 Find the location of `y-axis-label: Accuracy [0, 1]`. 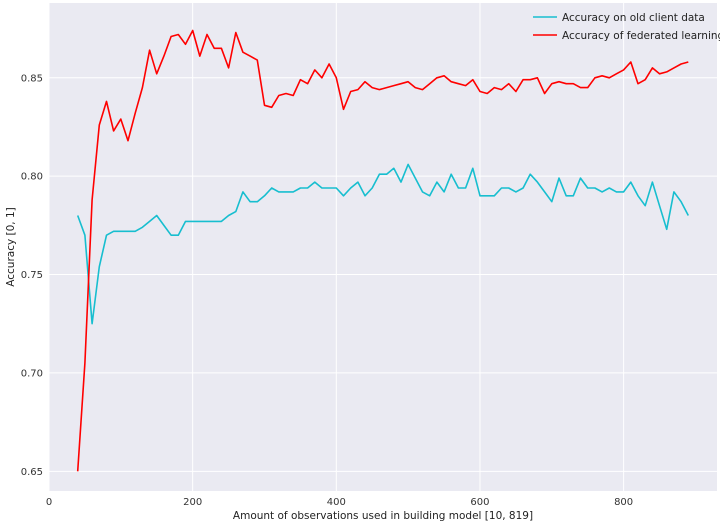

y-axis-label: Accuracy [0, 1] is located at coordinates (11, 247).